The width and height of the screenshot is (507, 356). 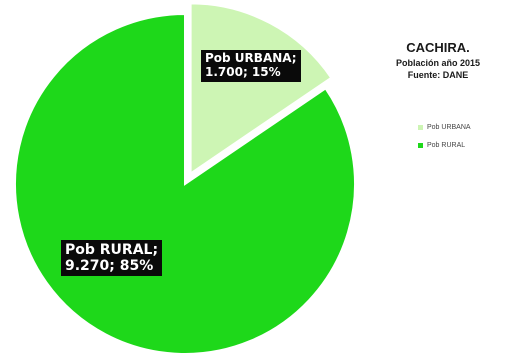 What do you see at coordinates (112, 250) in the screenshot?
I see `data-label-rural-line1: Pob RURAL;` at bounding box center [112, 250].